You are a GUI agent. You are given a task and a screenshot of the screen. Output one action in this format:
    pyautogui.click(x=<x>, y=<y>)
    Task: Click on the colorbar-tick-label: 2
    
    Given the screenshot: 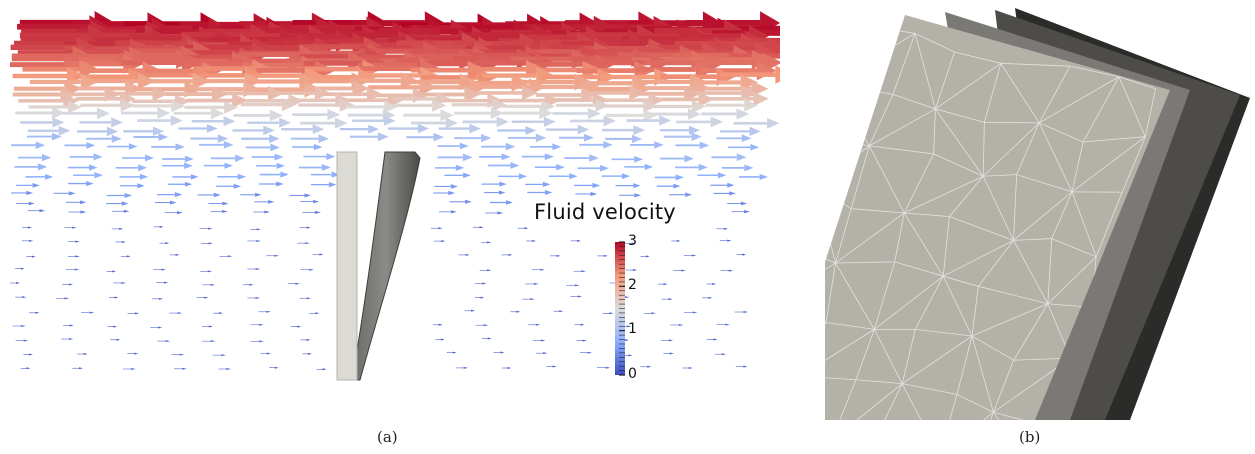 What is the action you would take?
    pyautogui.click(x=632, y=285)
    